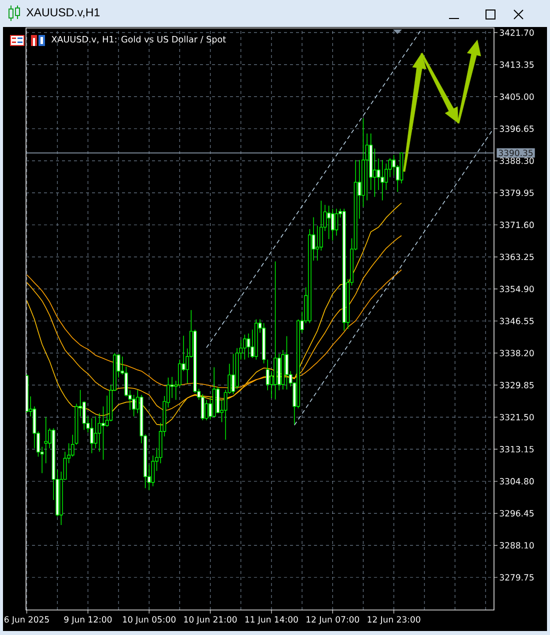  What do you see at coordinates (63, 13) in the screenshot?
I see `chart-title: XAUUSD.v,H1` at bounding box center [63, 13].